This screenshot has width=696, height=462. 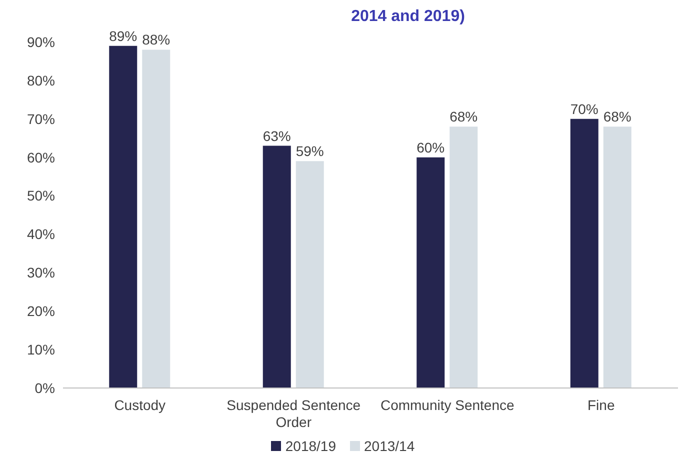 I want to click on legend-label: 2013/14, so click(x=389, y=446).